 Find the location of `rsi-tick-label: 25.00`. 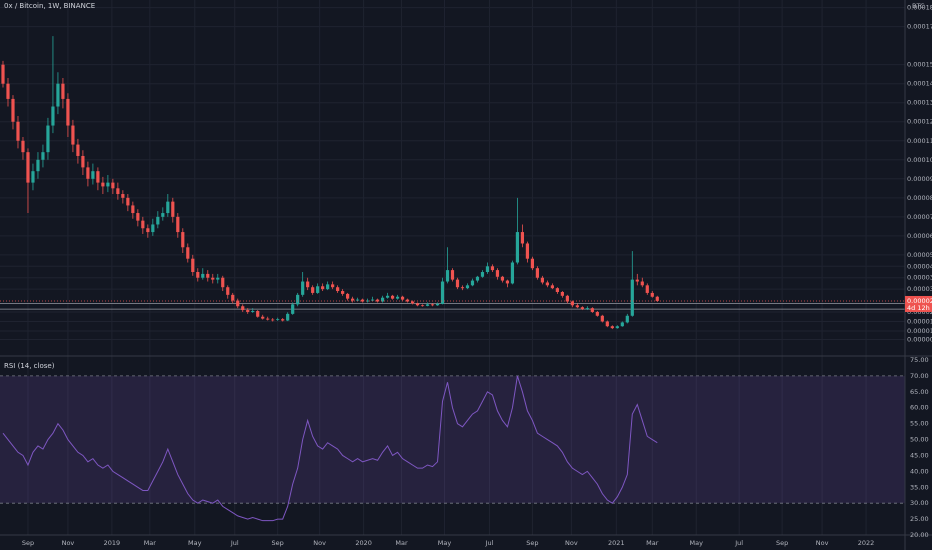

rsi-tick-label: 25.00 is located at coordinates (919, 519).